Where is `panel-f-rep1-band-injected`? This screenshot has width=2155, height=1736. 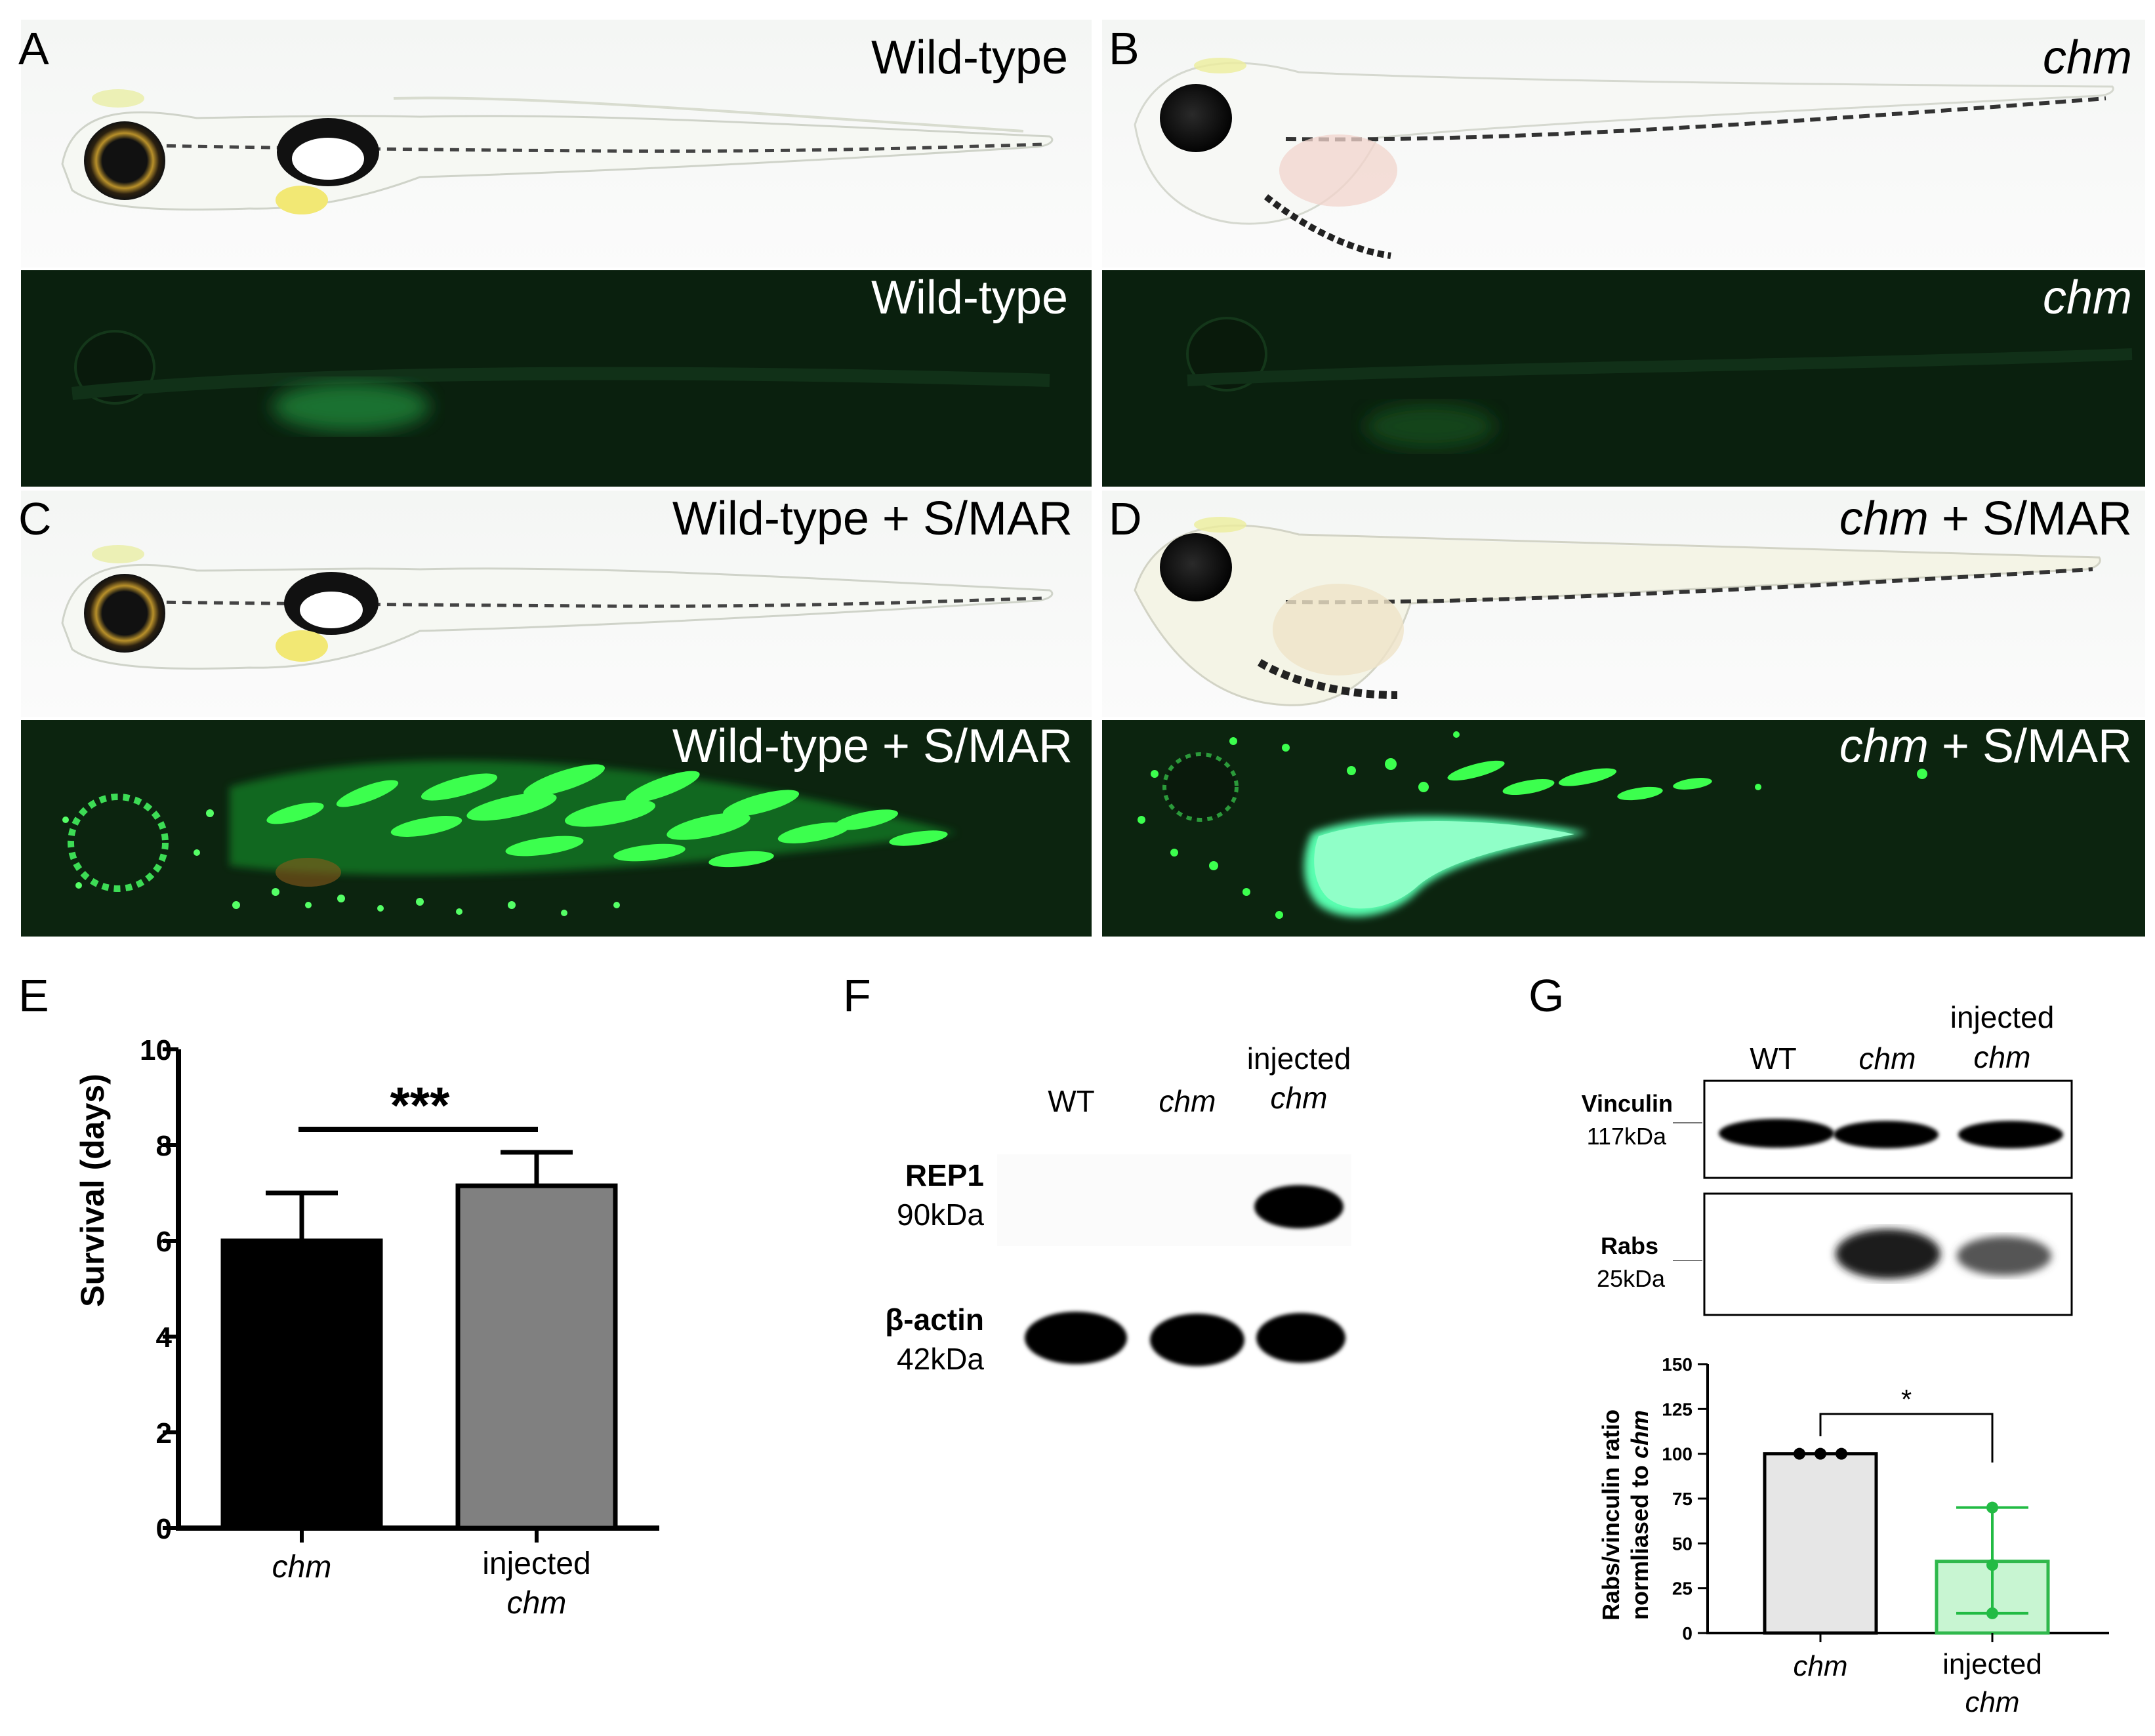
panel-f-rep1-band-injected is located at coordinates (1299, 1206).